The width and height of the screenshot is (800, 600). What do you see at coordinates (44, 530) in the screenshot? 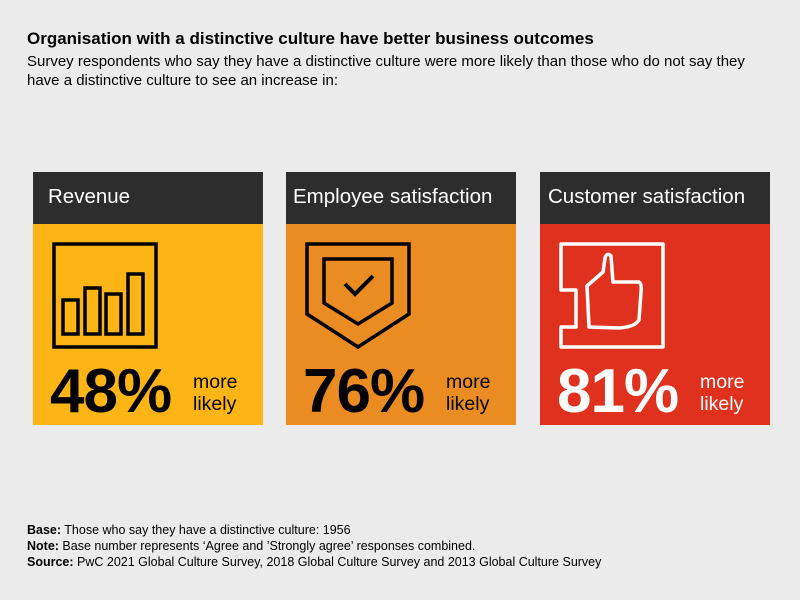
I see `footnote-label: Base:` at bounding box center [44, 530].